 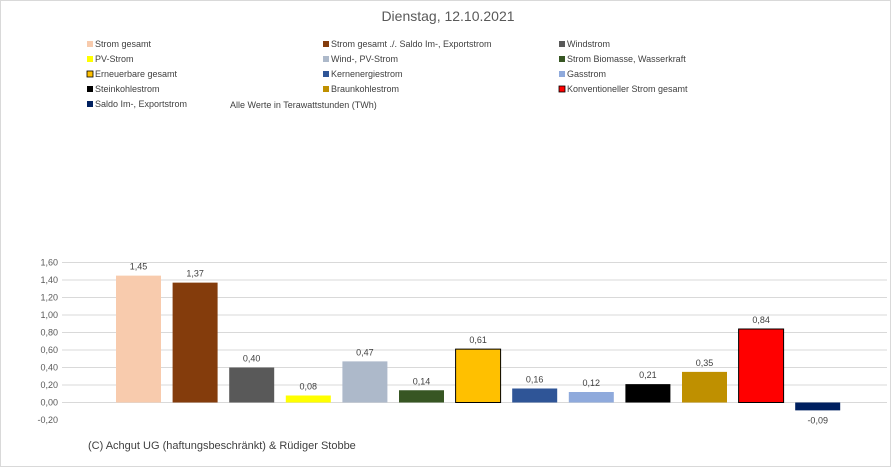 I want to click on legend-label: Wind-, PV-Strom, so click(x=364, y=59).